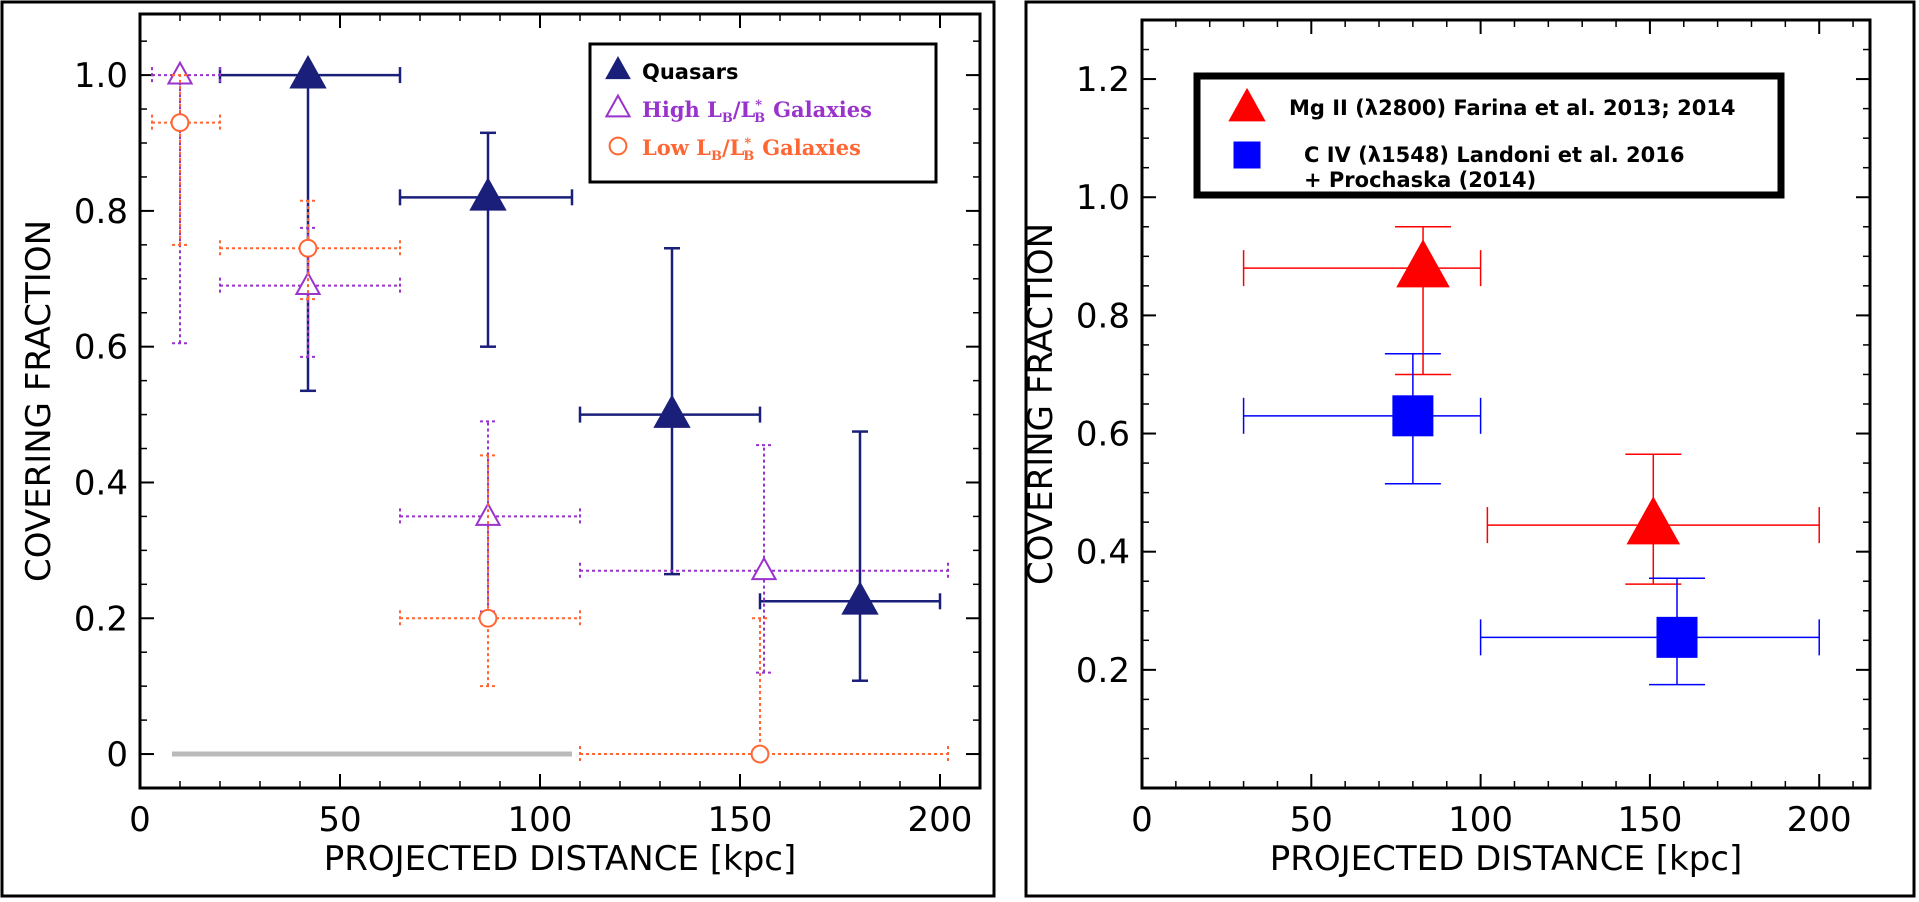 This screenshot has width=1919, height=902. Describe the element at coordinates (1512, 108) in the screenshot. I see `legend-label: Mg II (λ2800) Farina et al. 2013; 2014` at that location.